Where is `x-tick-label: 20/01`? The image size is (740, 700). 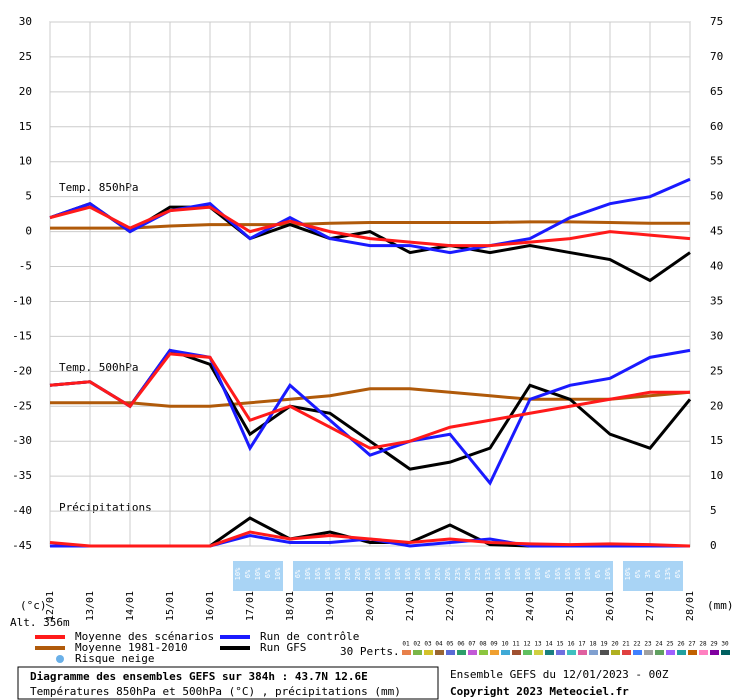
x-tick-label: 20/01 is located at coordinates (370, 606).